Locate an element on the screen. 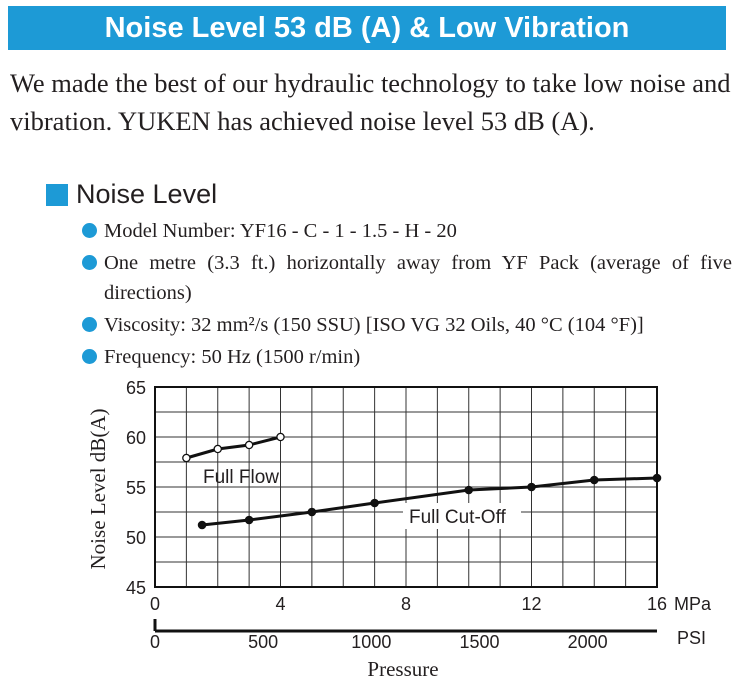  x-unit-psi: PSI is located at coordinates (691, 638).